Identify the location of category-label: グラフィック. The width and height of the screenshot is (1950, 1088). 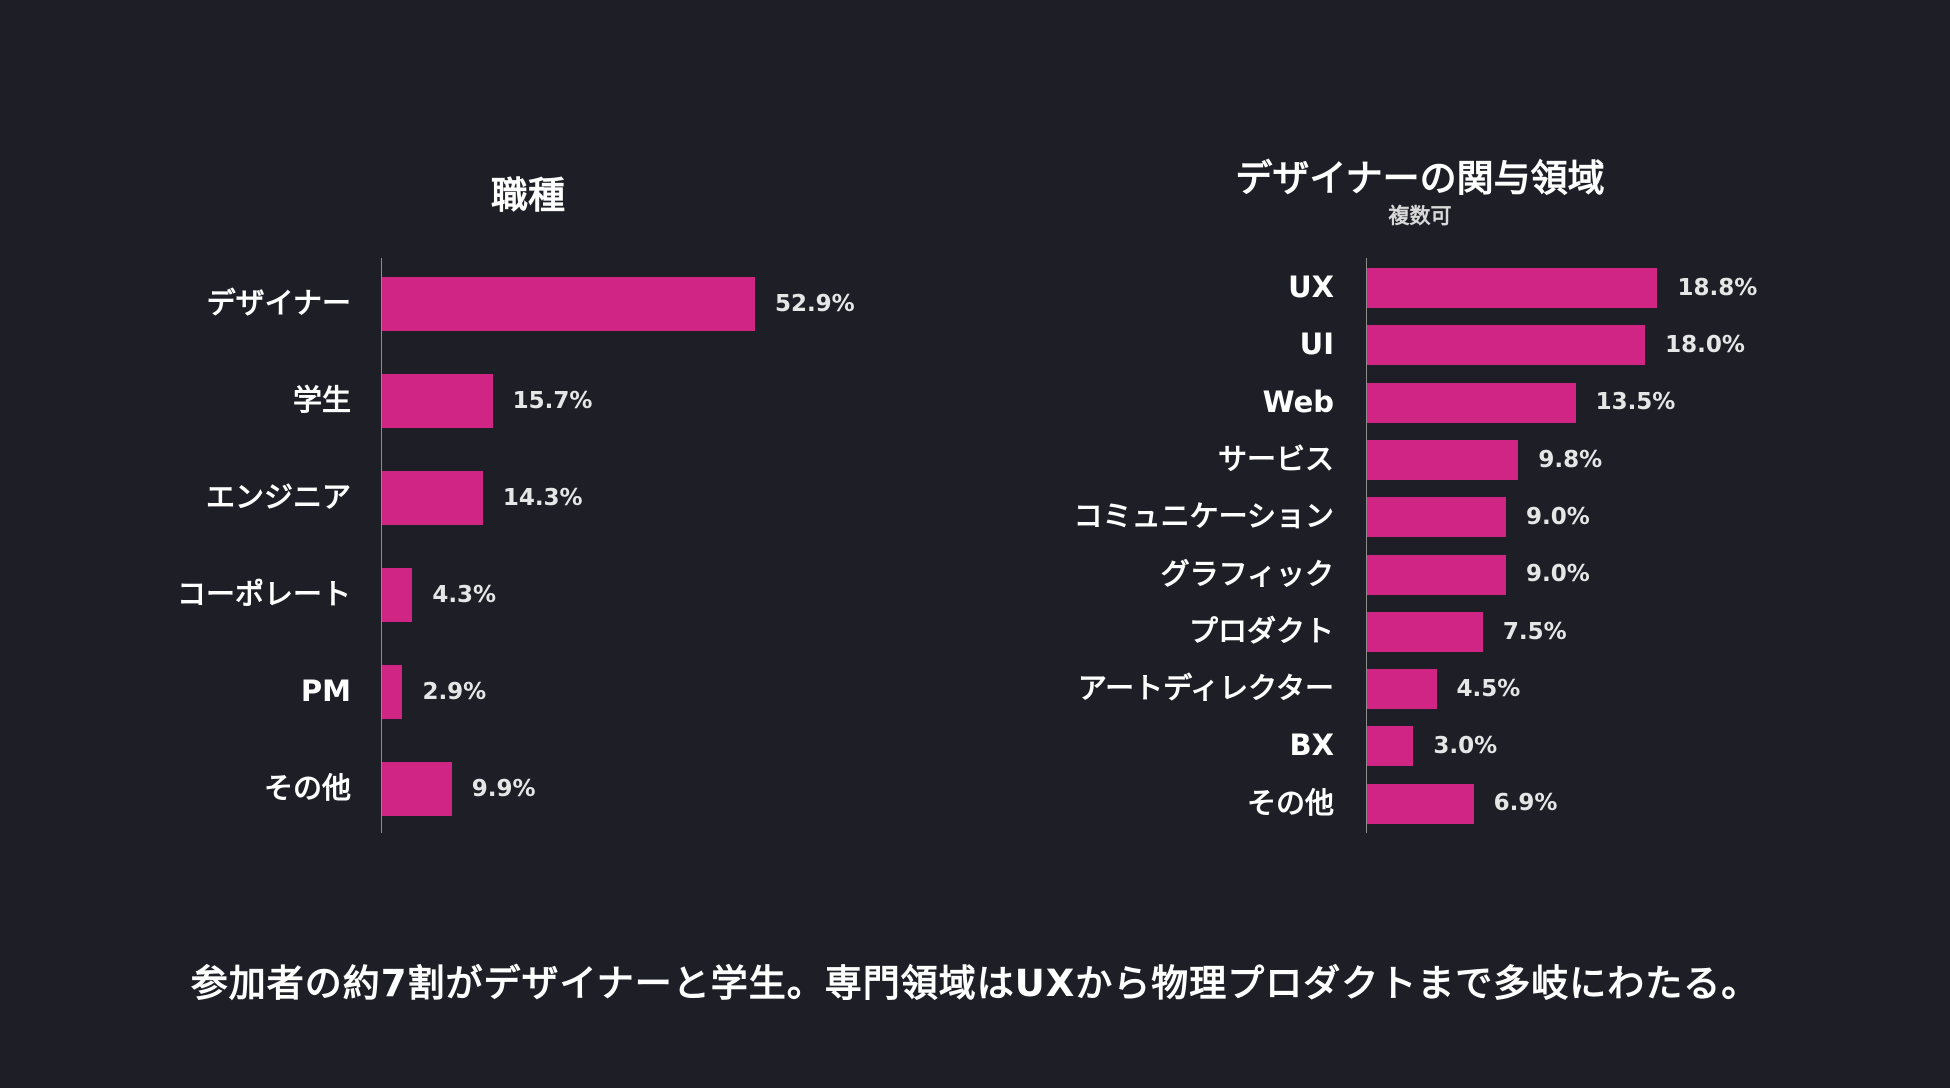
(1247, 573).